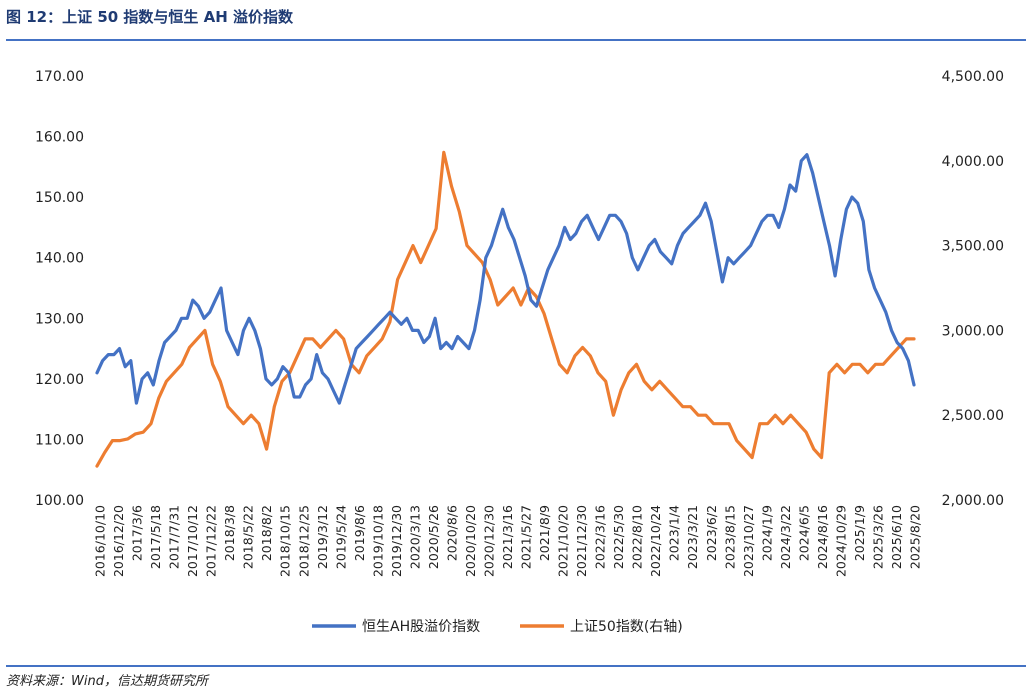  Describe the element at coordinates (497, 627) in the screenshot. I see `legend: 恒生AH股溢价指数 上证50指数(右轴)` at that location.